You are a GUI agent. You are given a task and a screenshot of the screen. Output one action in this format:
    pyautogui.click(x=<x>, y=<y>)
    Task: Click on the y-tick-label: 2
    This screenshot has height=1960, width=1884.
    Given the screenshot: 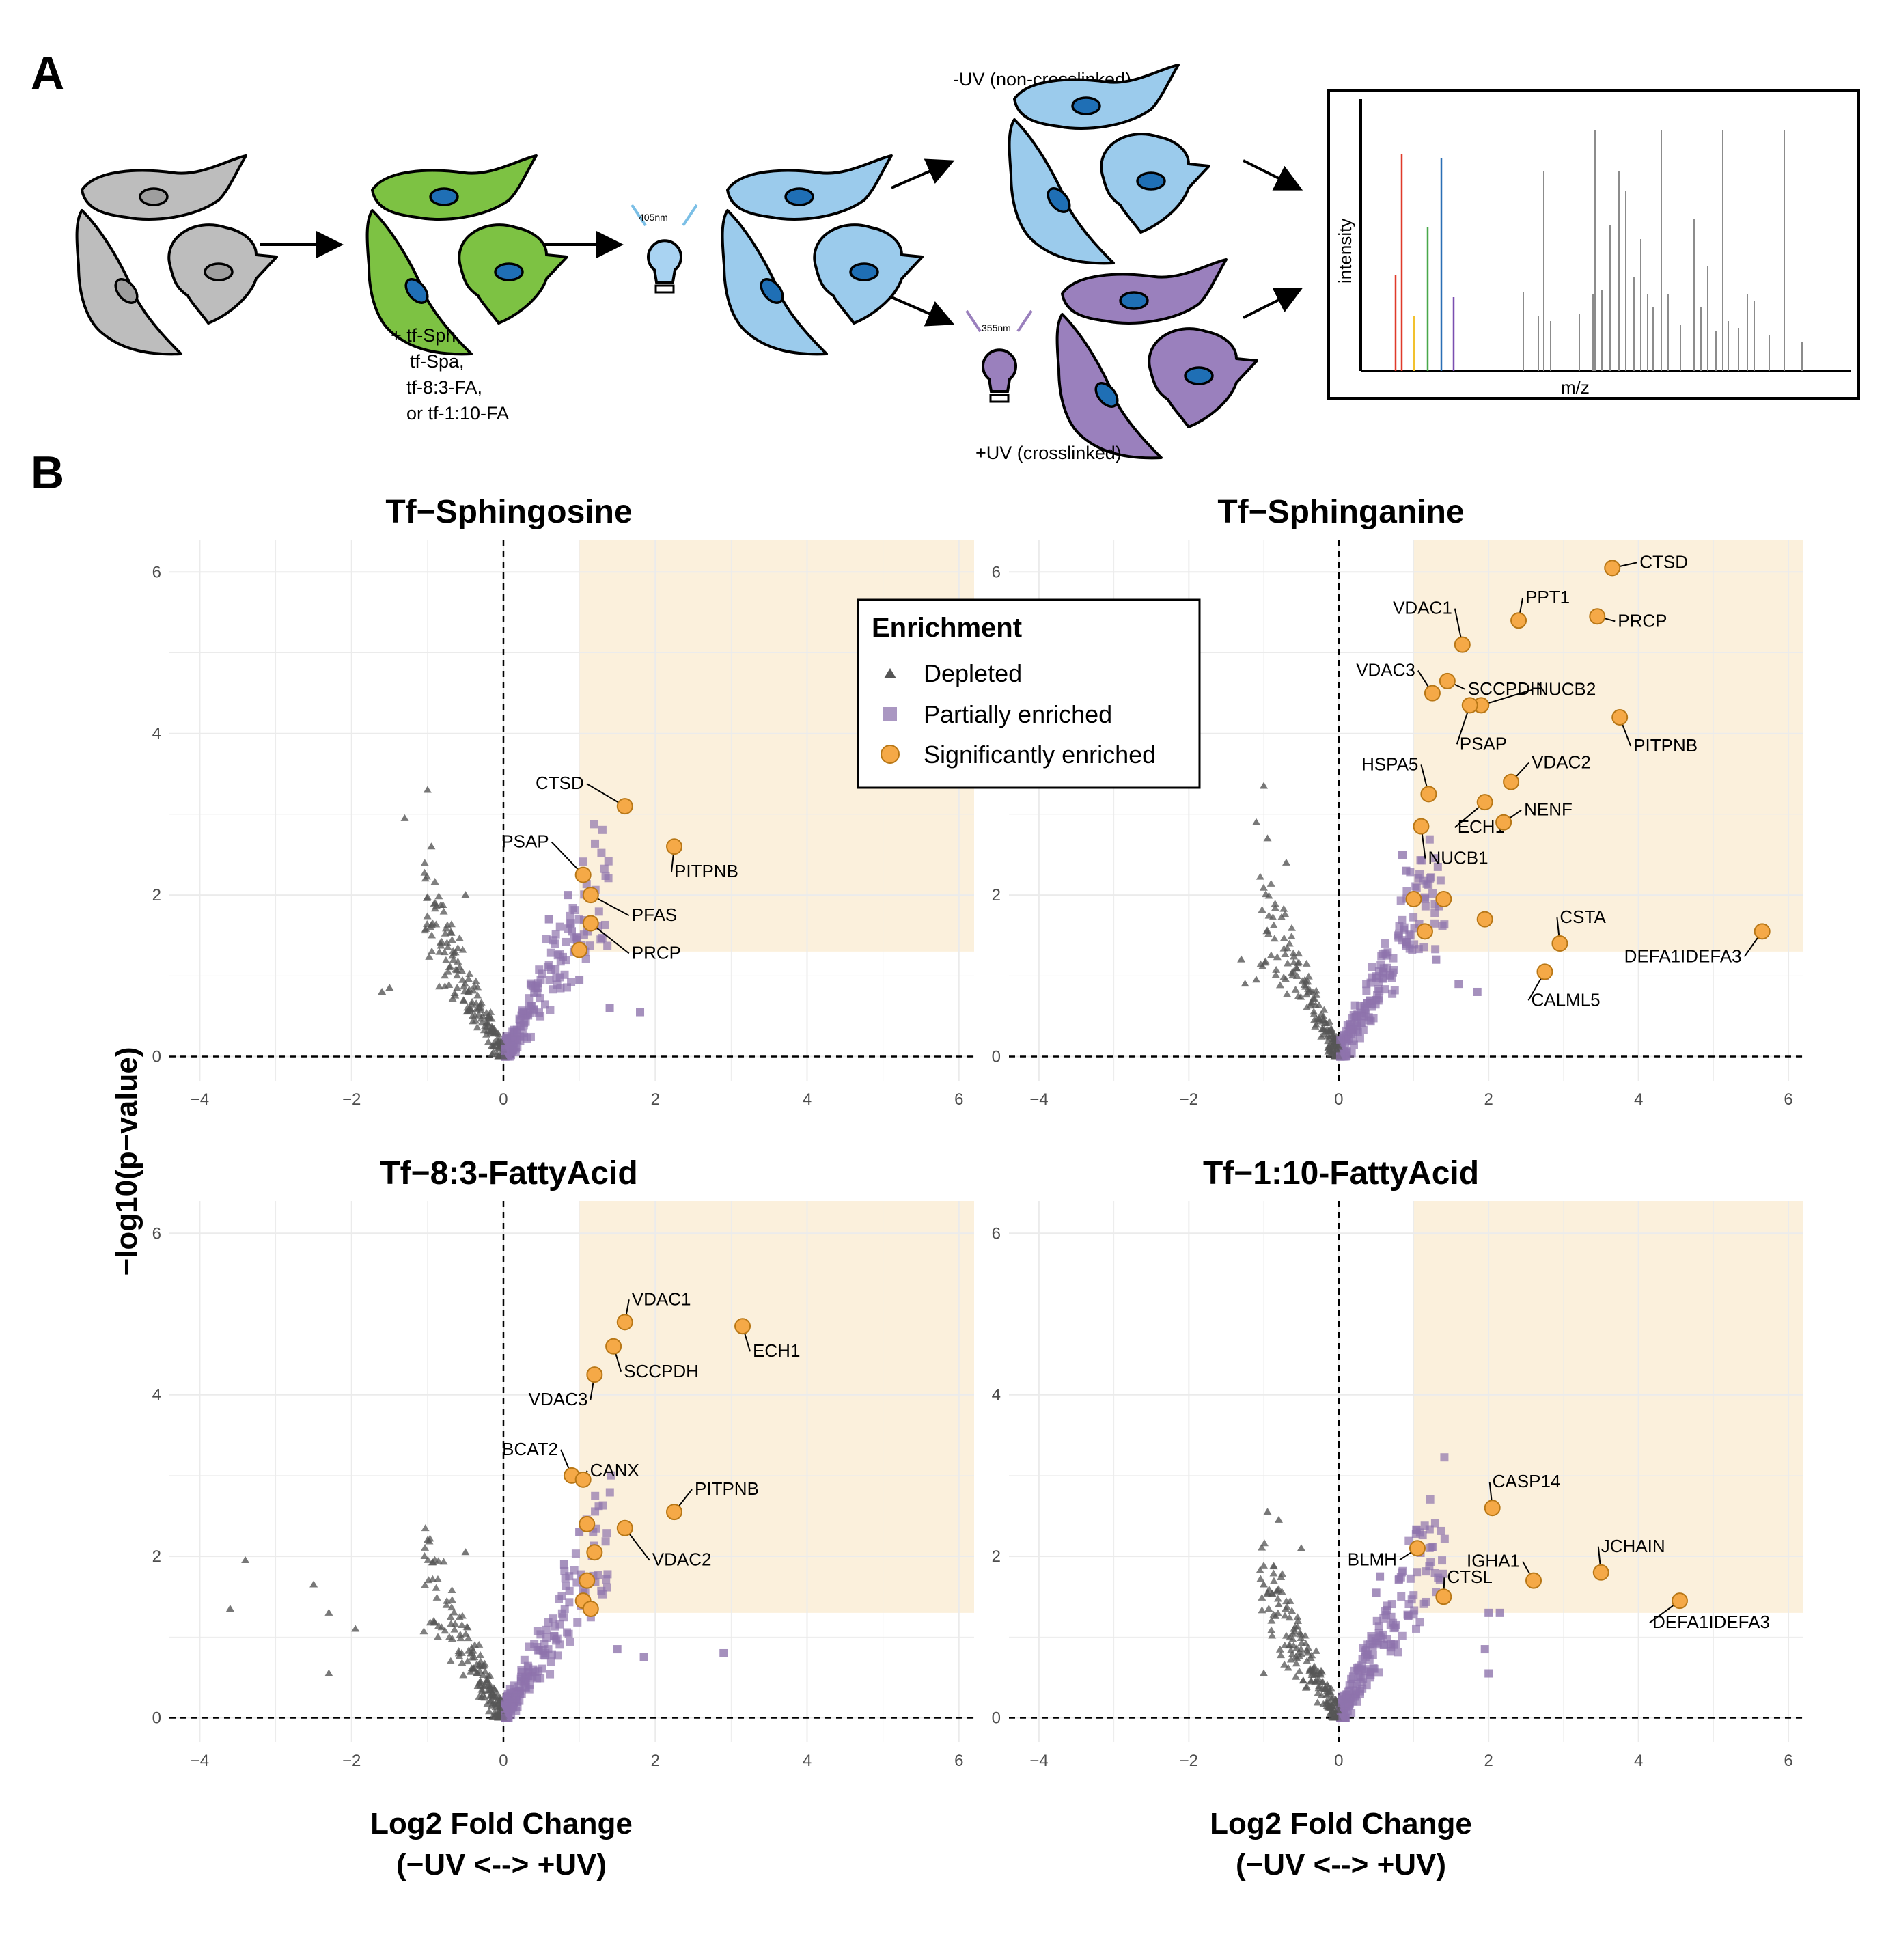 What is the action you would take?
    pyautogui.click(x=156, y=1557)
    